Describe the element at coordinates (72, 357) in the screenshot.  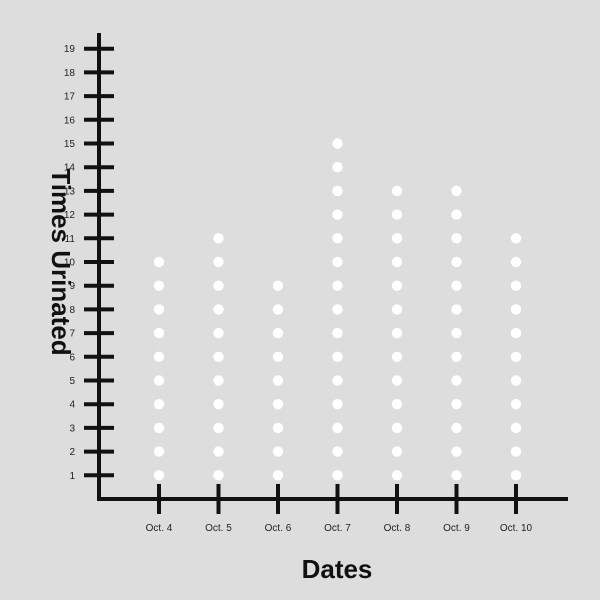
I see `y-tick-label: 6` at that location.